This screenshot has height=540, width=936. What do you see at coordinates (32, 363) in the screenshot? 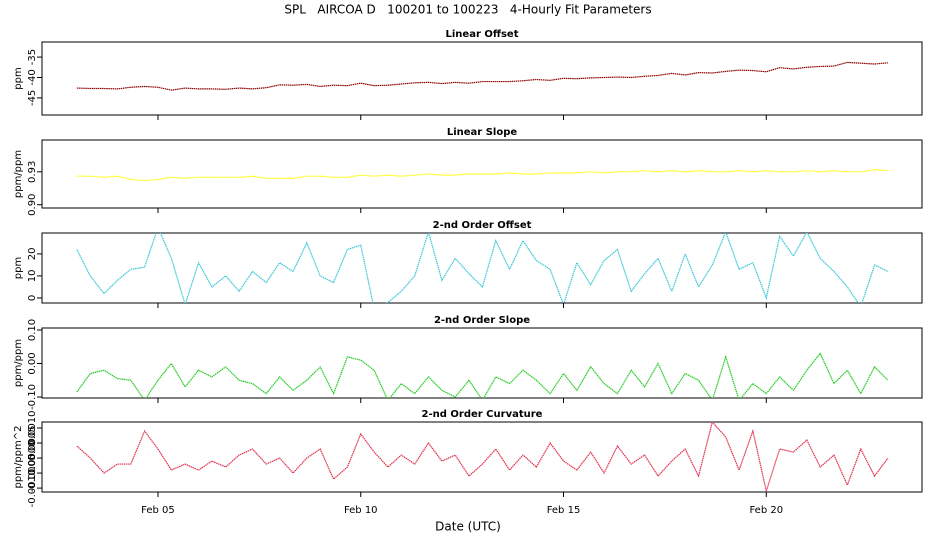
I see `y-tick-label: 0.00` at bounding box center [32, 363].